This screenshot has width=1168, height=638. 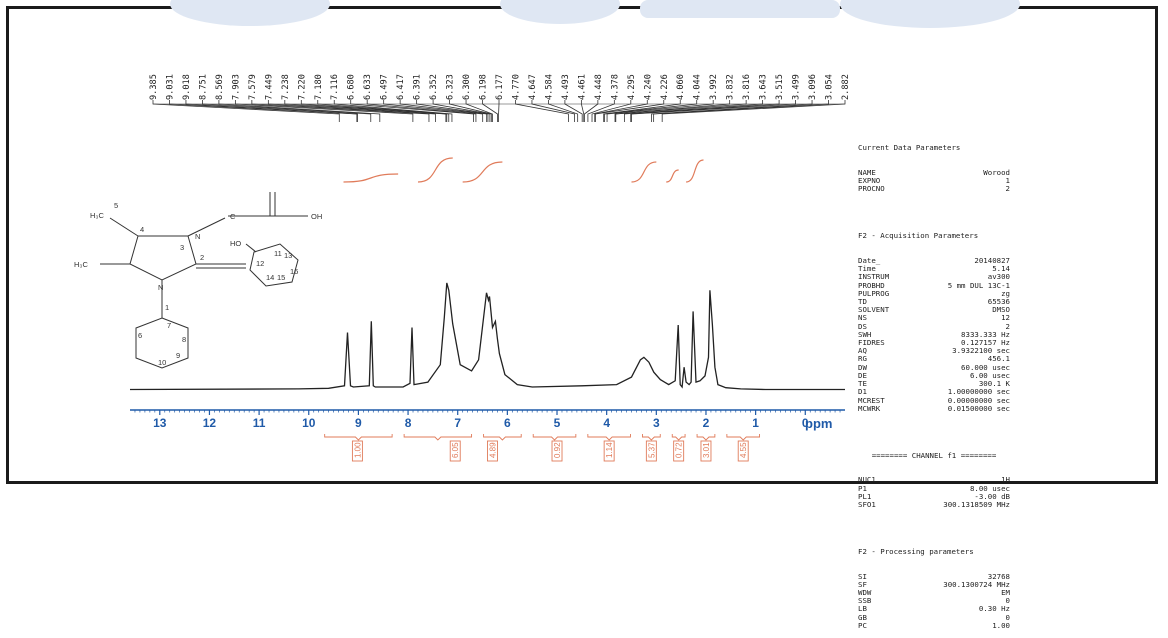 I want to click on params-header: Current Data Parameters, so click(x=934, y=148).